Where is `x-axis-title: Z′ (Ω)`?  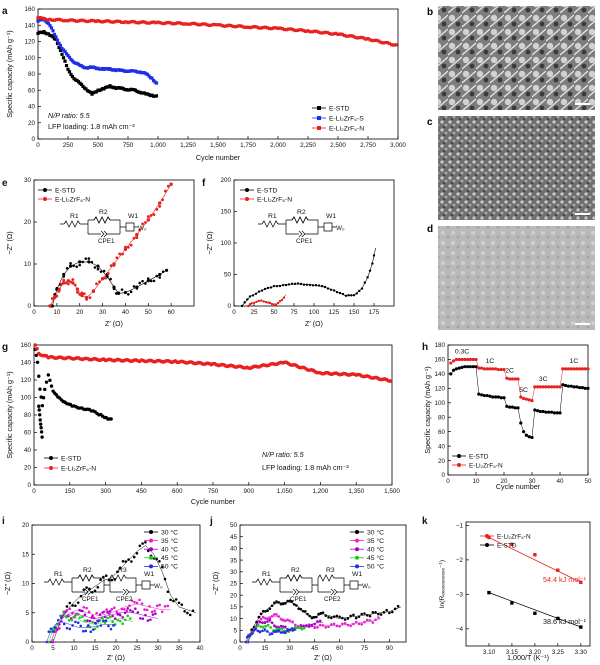 x-axis-title: Z′ (Ω) is located at coordinates (314, 323).